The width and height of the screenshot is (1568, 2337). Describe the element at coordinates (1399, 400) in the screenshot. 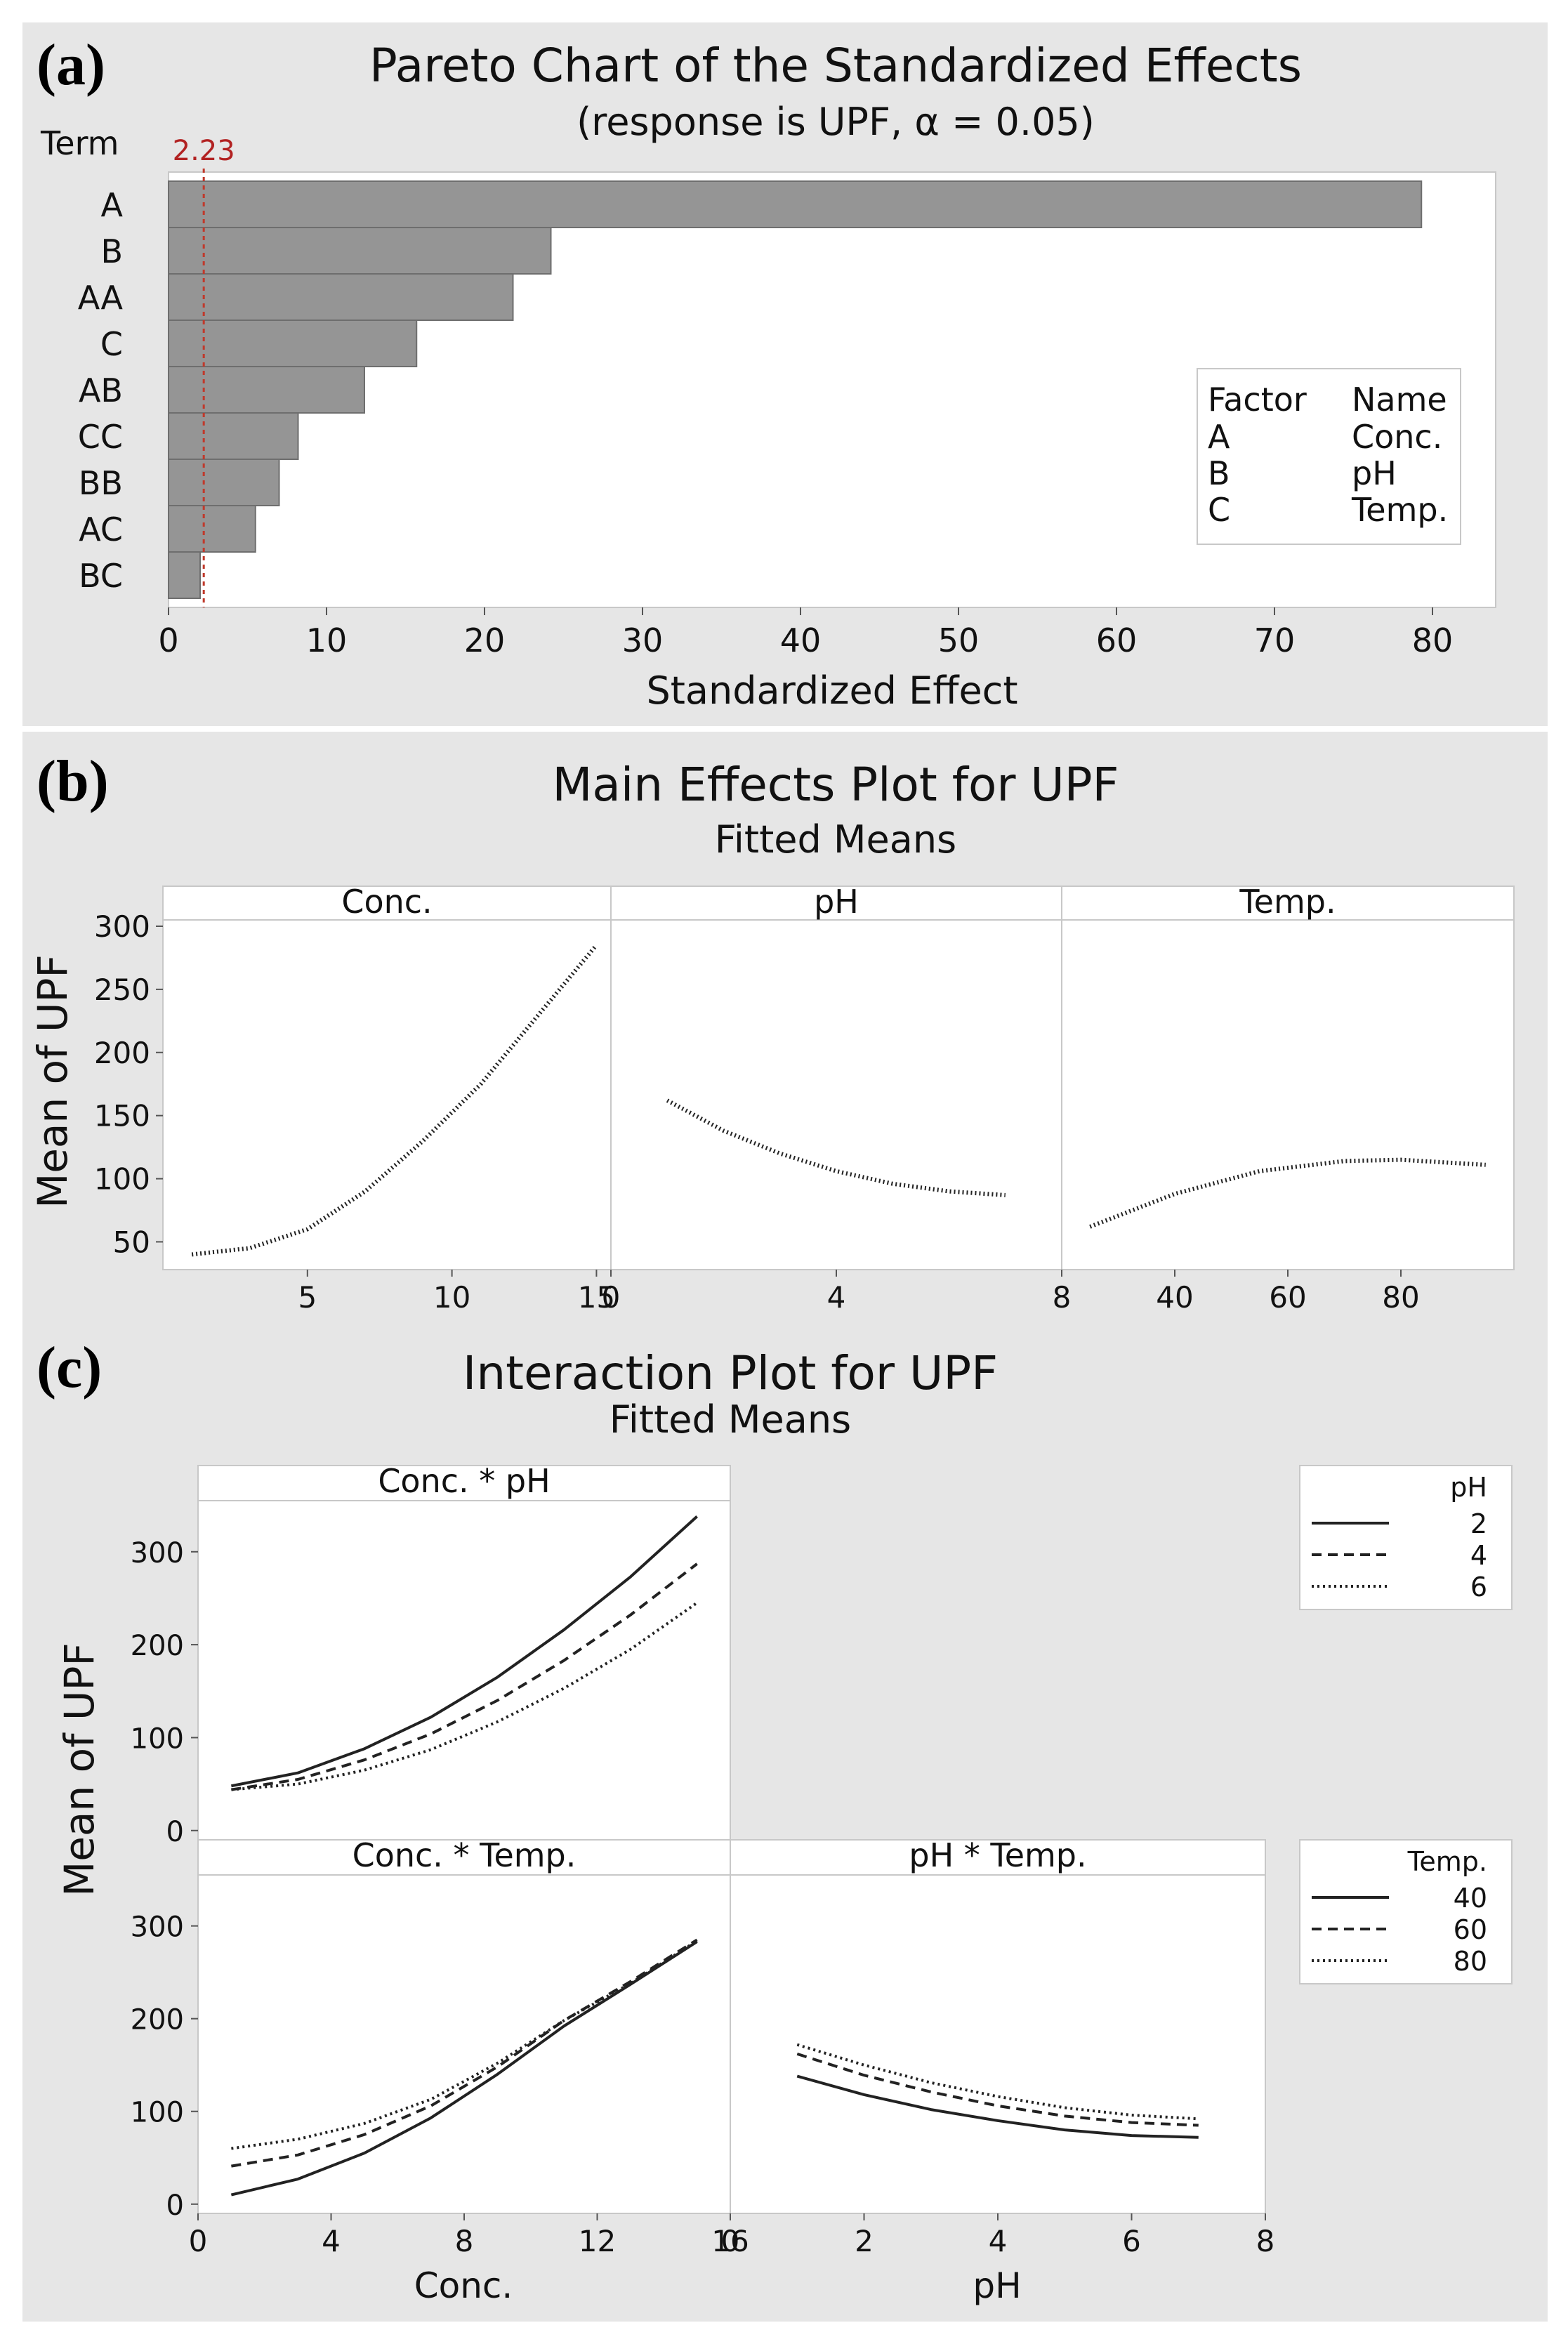

I see `legend-header-name: Name` at that location.